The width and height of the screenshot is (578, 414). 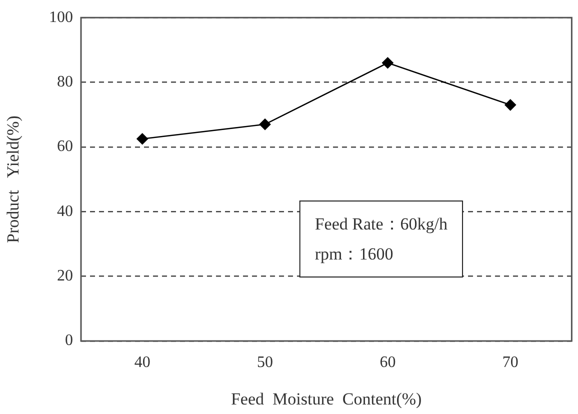 I want to click on x-tick-label: 50, so click(x=265, y=362).